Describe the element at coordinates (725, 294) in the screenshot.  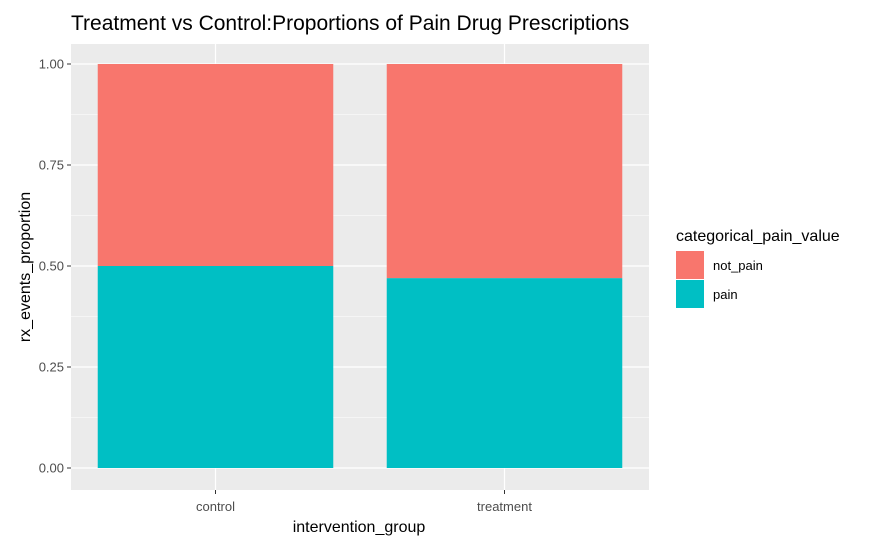
I see `legend-label-pain: pain` at that location.